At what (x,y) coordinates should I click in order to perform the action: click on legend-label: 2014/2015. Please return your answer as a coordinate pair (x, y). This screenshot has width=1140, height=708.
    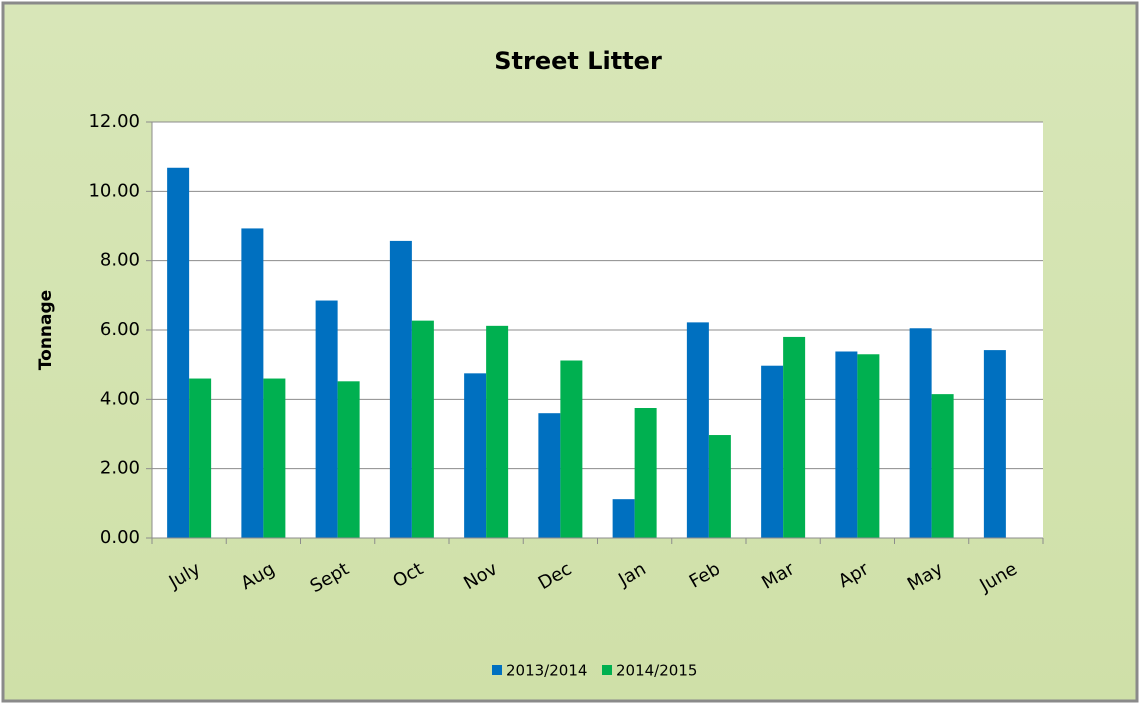
    Looking at the image, I should click on (656, 671).